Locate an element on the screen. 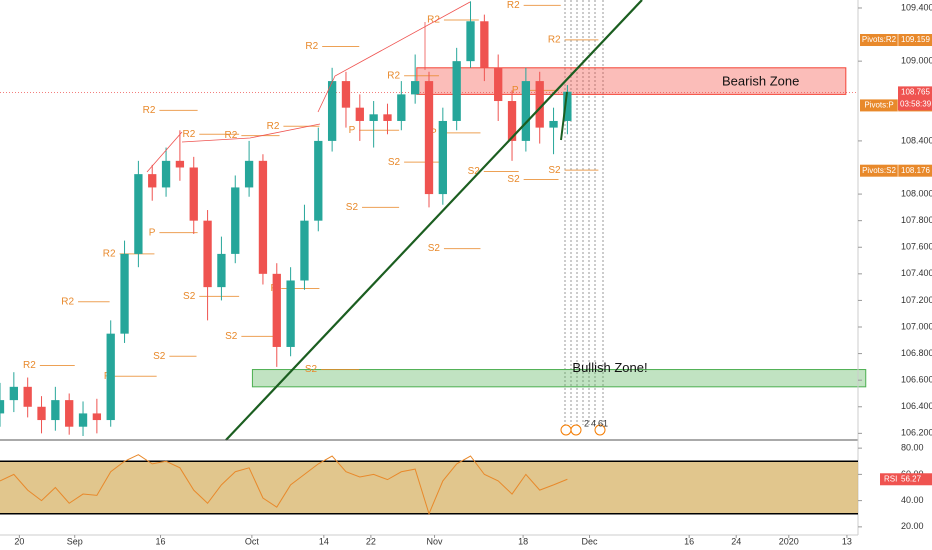 Image resolution: width=932 pixels, height=550 pixels. price-tag-value: 109.159 is located at coordinates (915, 39).